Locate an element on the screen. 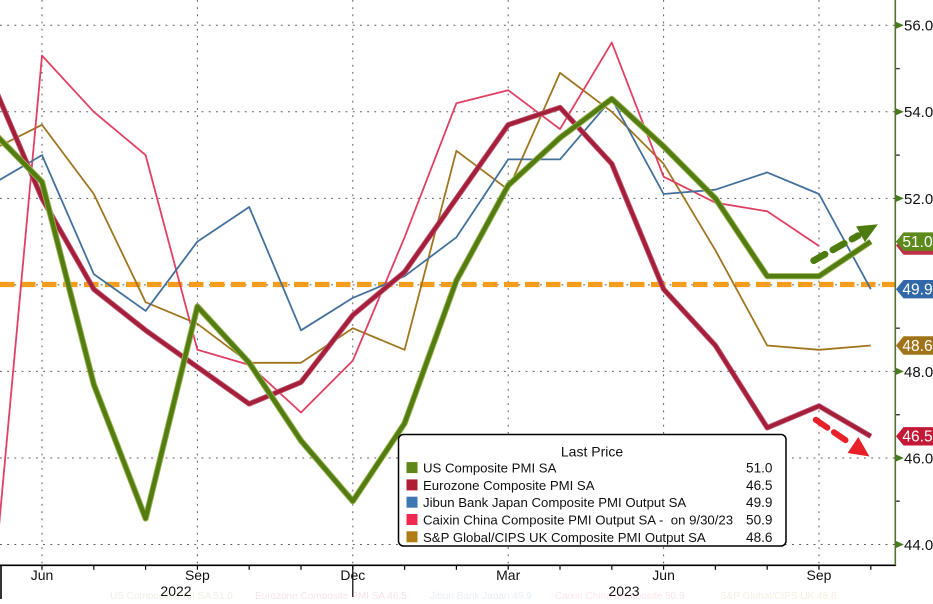  svg-text: US Composite PMI SA is located at coordinates (490, 468).